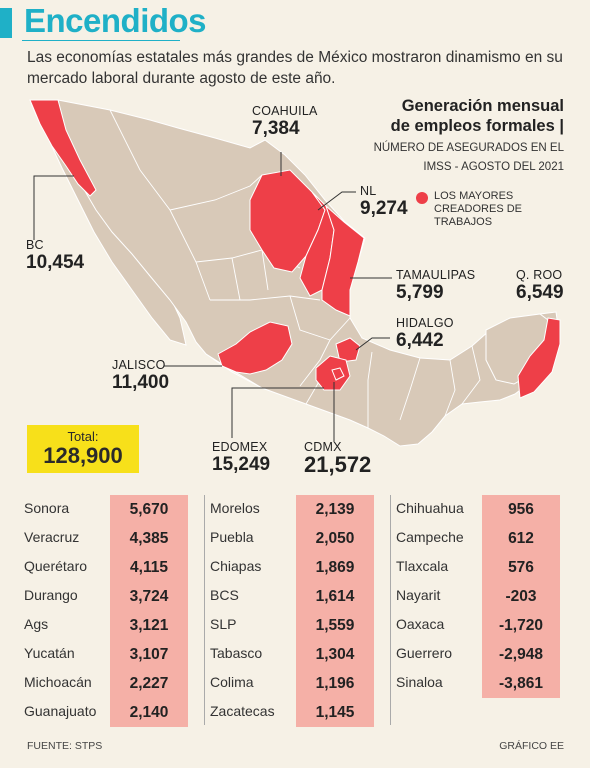 This screenshot has width=590, height=768. Describe the element at coordinates (338, 374) in the screenshot. I see `state-cdmx` at that location.